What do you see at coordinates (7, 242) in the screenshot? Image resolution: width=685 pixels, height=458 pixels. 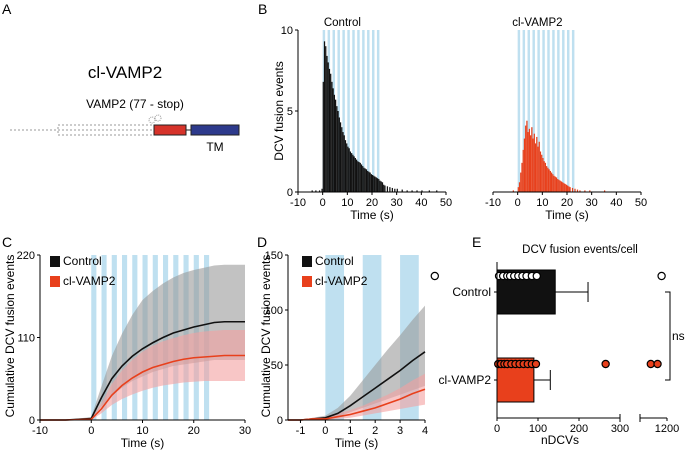 I see `panel-c-label: C` at bounding box center [7, 242].